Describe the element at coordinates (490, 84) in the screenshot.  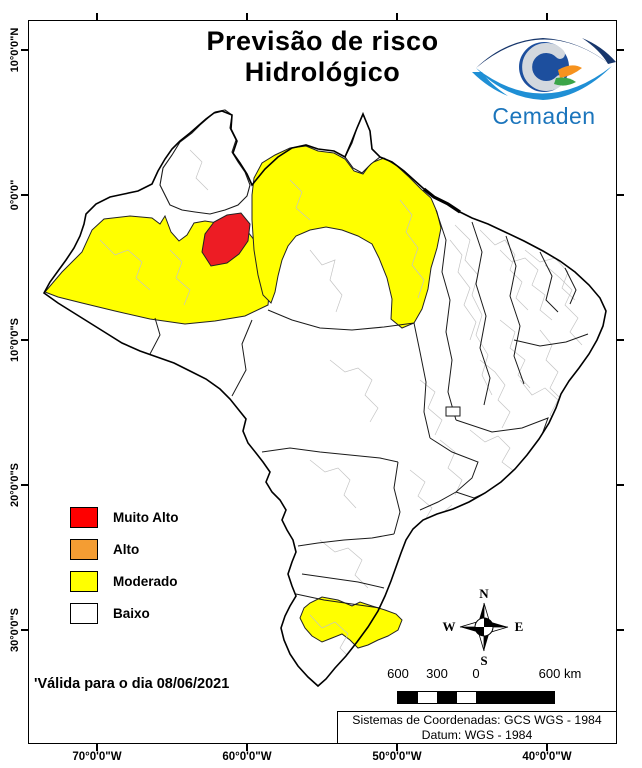
I see `logo-swoosh-left` at that location.